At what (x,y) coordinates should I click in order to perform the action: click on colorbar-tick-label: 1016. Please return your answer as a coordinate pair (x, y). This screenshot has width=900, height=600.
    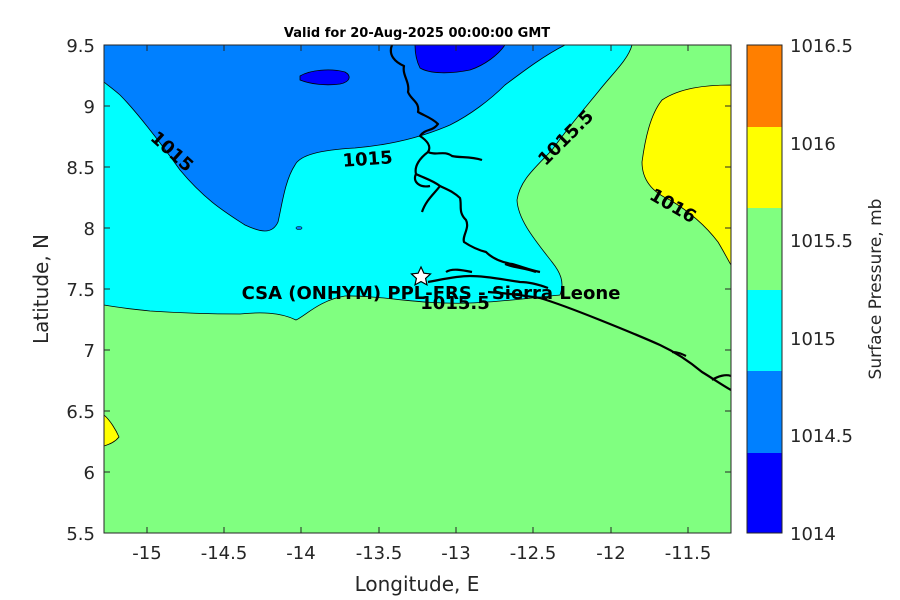
    Looking at the image, I should click on (813, 144).